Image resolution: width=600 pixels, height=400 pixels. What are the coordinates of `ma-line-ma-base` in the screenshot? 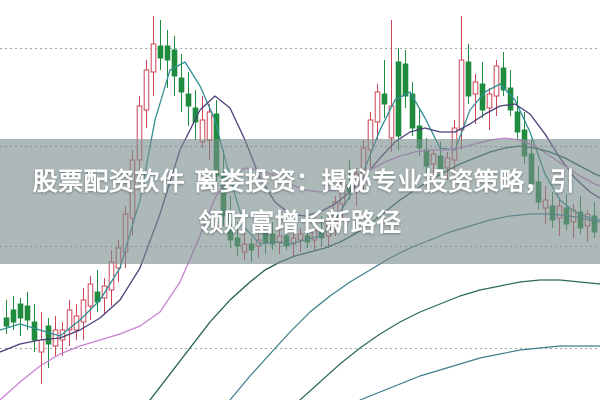 It's located at (479, 372).